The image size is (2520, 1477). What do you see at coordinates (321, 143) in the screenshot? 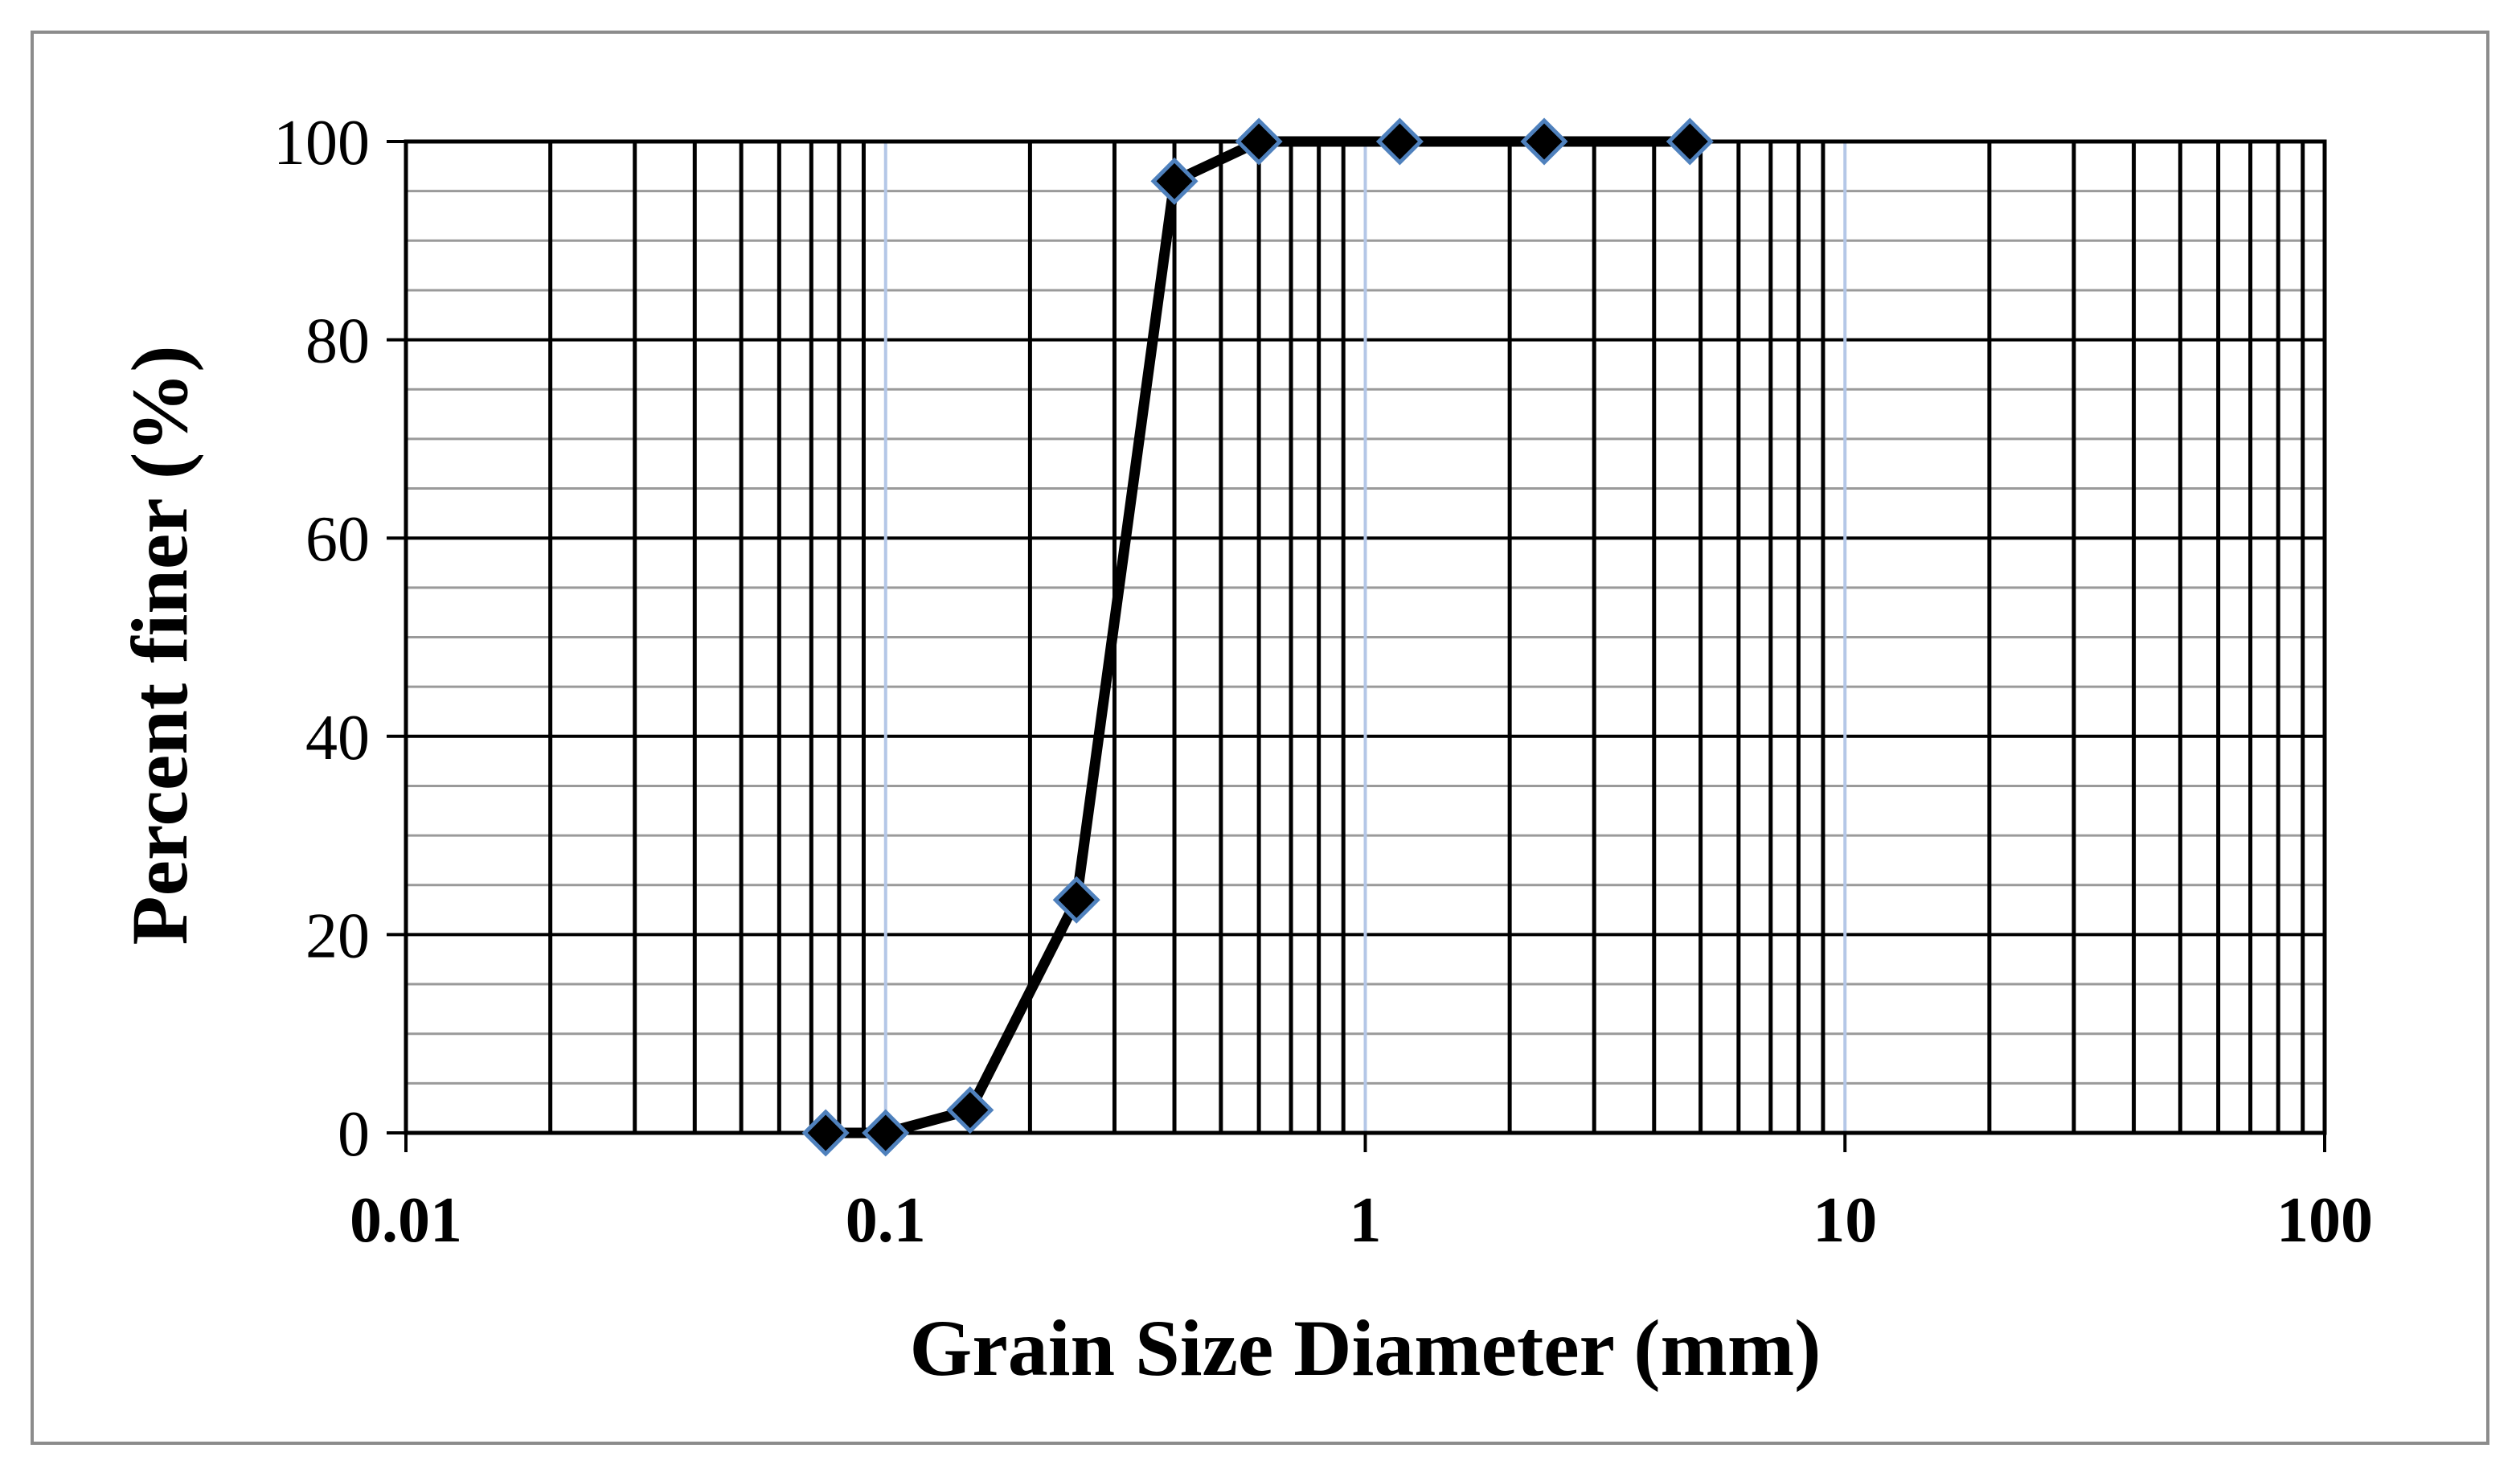
I see `y-tick-label: 100` at bounding box center [321, 143].